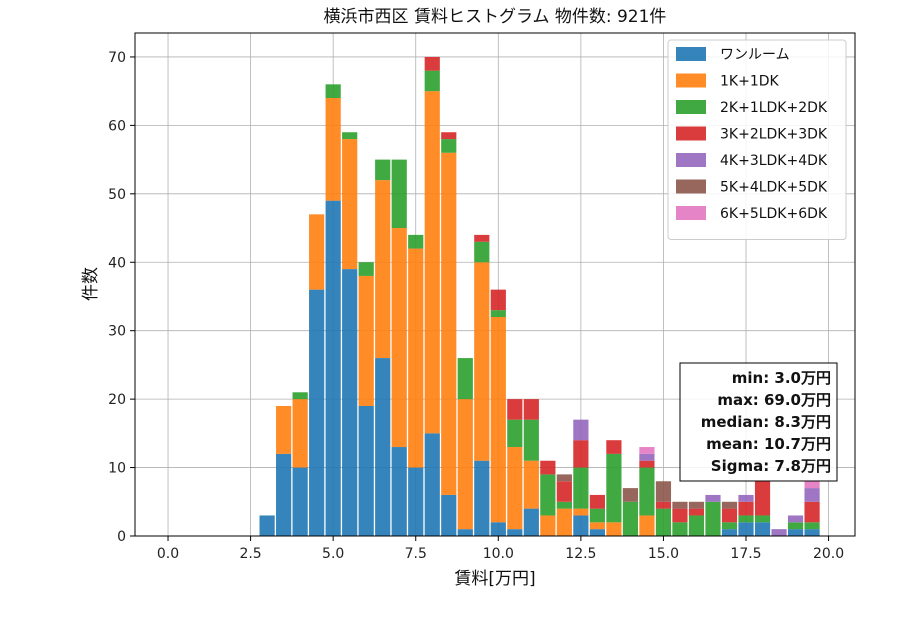 Image resolution: width=900 pixels, height=630 pixels. What do you see at coordinates (768, 444) in the screenshot?
I see `stats-mean: mean: 10.7万円` at bounding box center [768, 444].